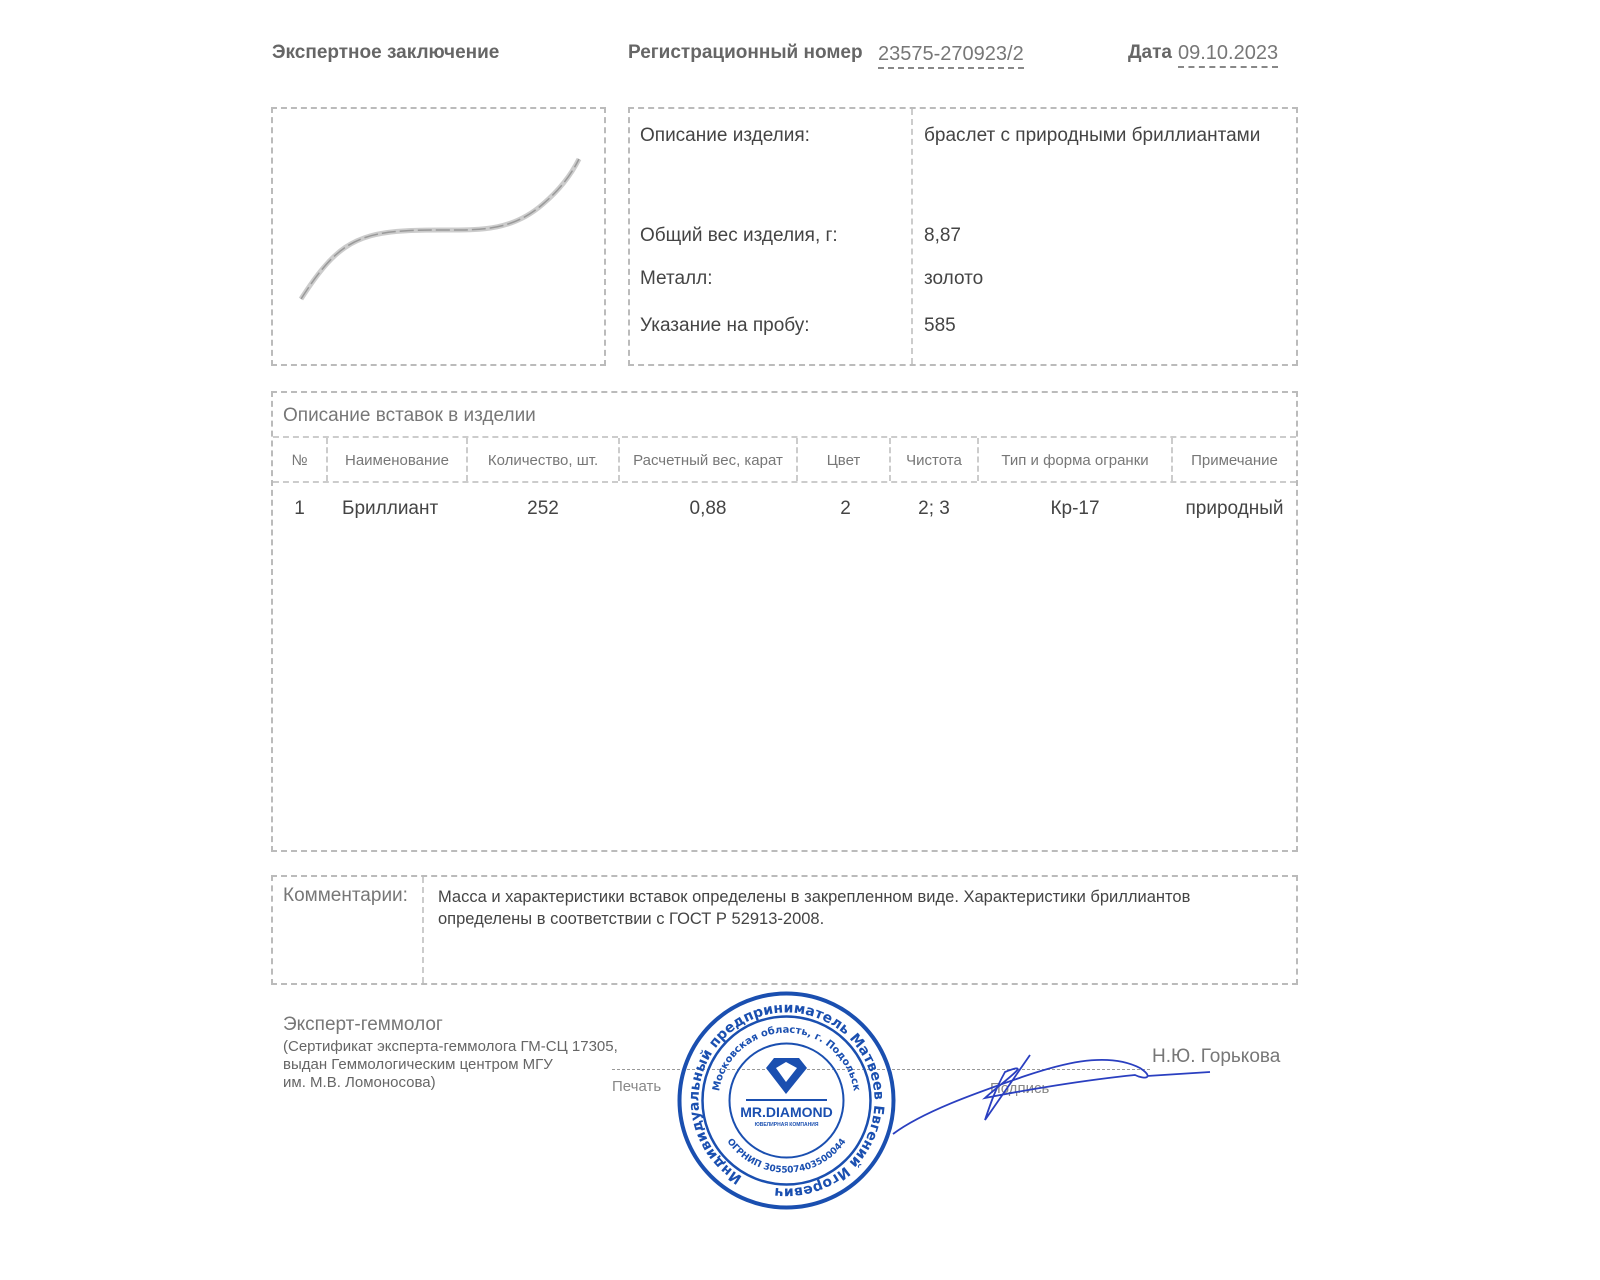 This screenshot has height=1280, width=1600. Describe the element at coordinates (843, 460) in the screenshot. I see `column-header: Цвет` at that location.